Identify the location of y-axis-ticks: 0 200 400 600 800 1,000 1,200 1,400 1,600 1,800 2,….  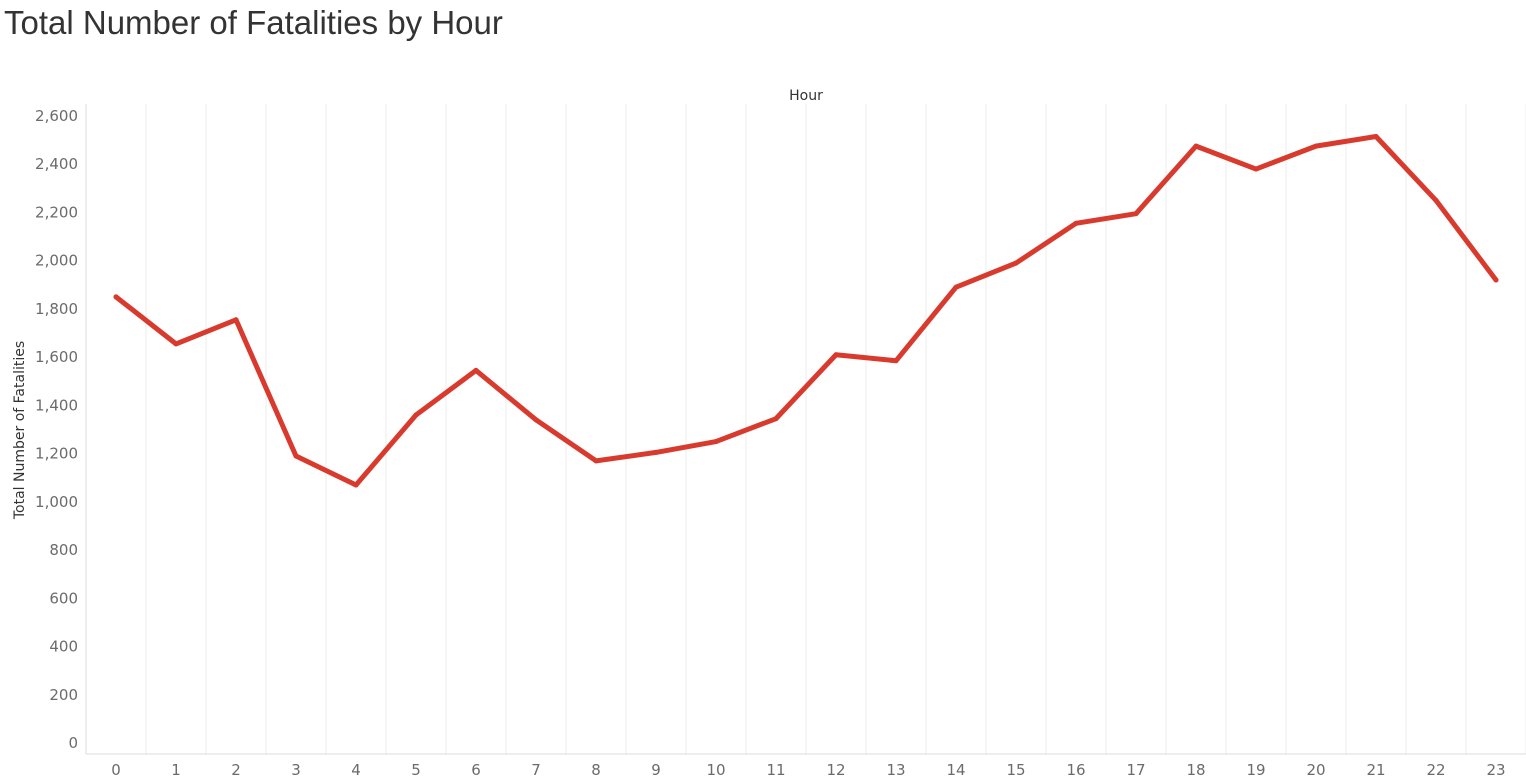
(56, 429).